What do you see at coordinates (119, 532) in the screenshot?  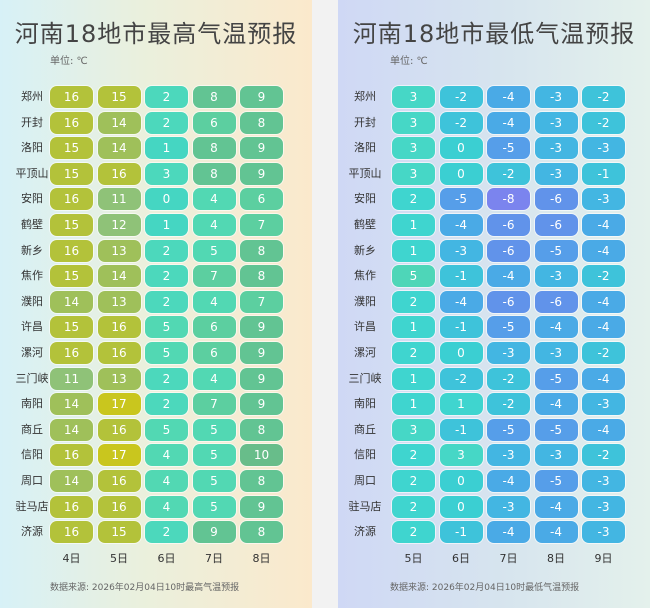 I see `temp-cell: 15` at bounding box center [119, 532].